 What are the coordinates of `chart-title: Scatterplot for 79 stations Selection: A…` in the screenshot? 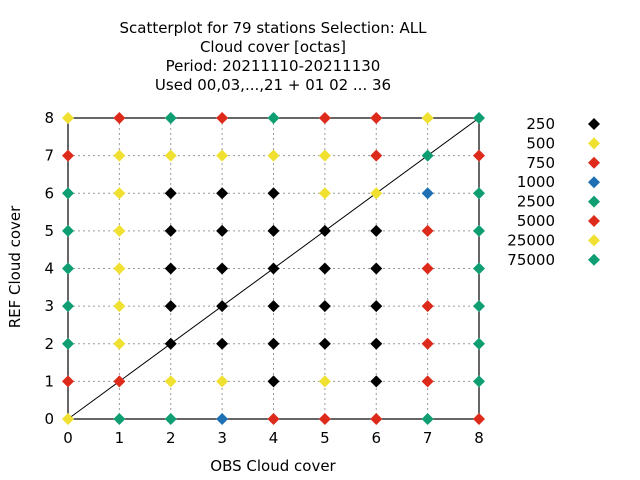 It's located at (273, 56).